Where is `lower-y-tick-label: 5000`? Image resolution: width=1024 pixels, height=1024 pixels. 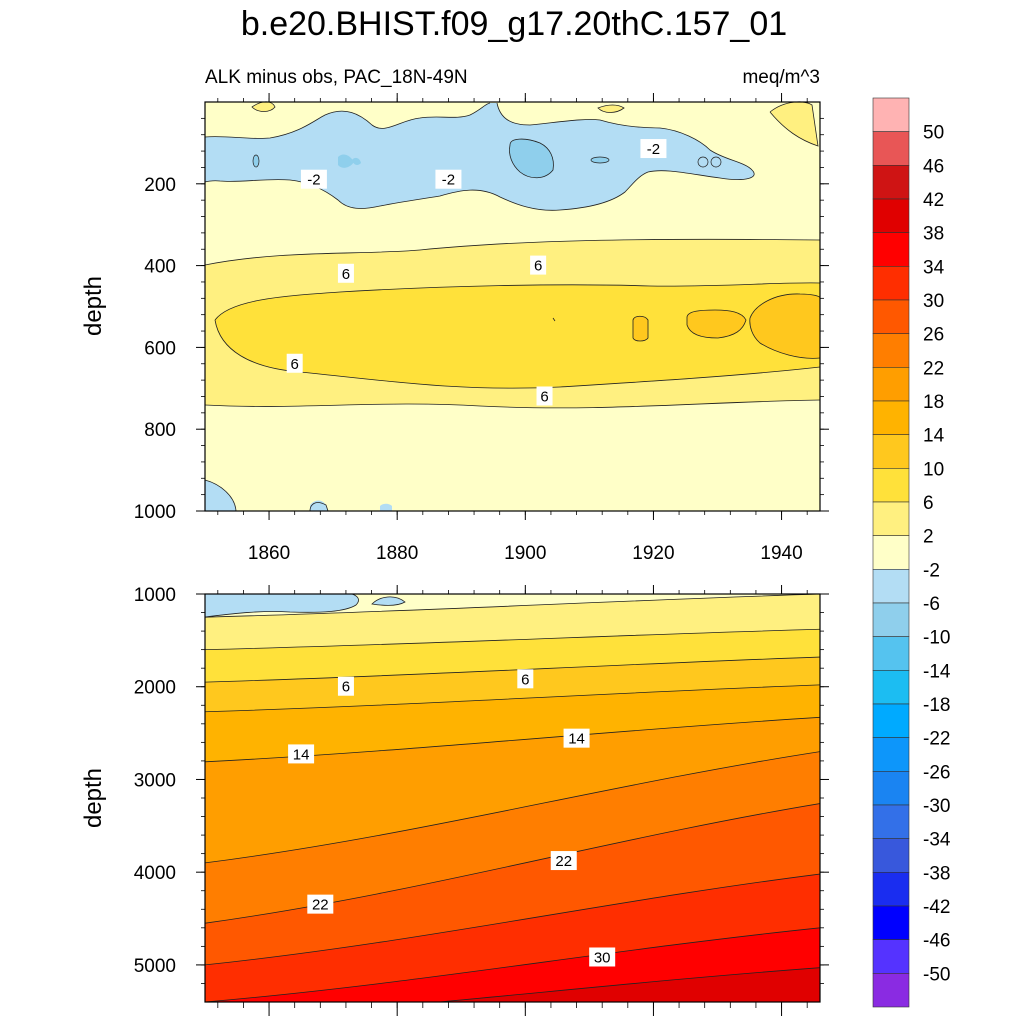 lower-y-tick-label: 5000 is located at coordinates (155, 966).